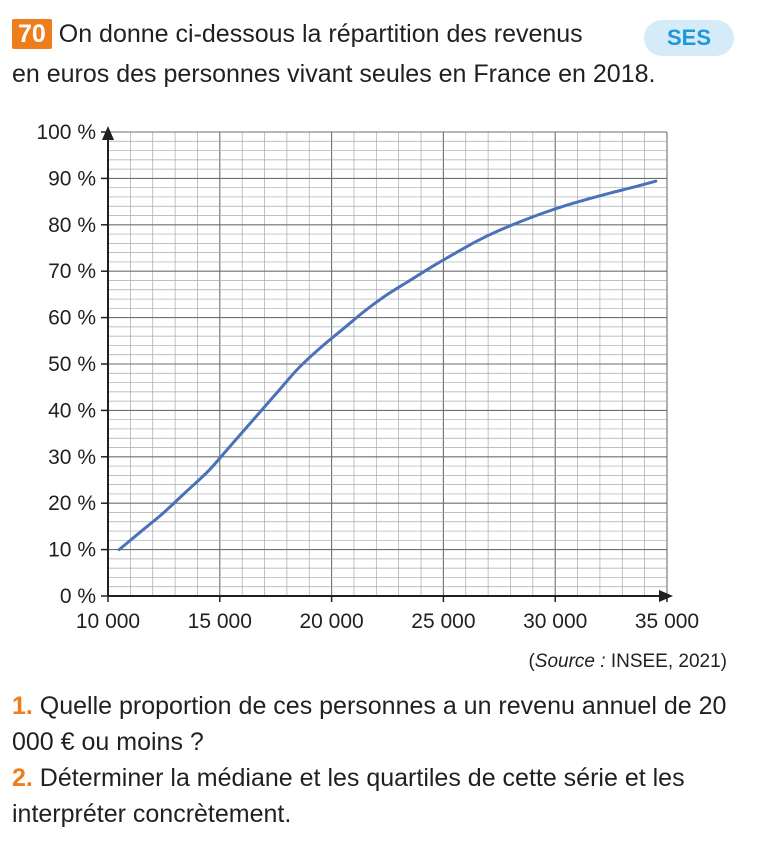 Image resolution: width=760 pixels, height=860 pixels. I want to click on subject-badge: SES, so click(689, 38).